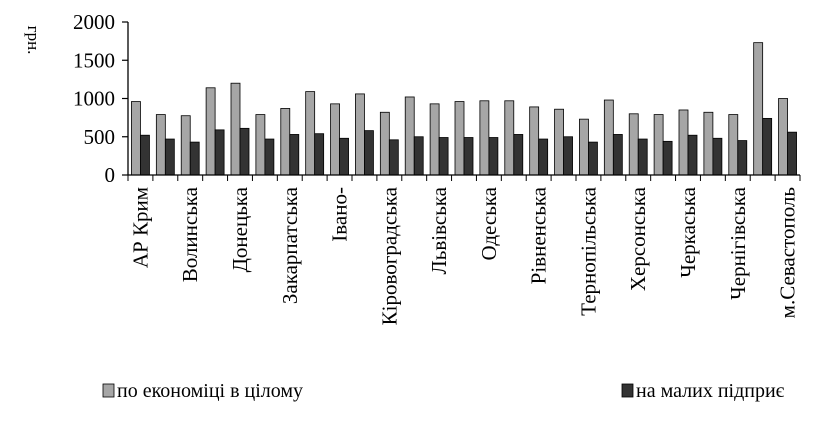 The height and width of the screenshot is (425, 832). Describe the element at coordinates (340, 214) in the screenshot. I see `x-tick-label: Івано-` at that location.